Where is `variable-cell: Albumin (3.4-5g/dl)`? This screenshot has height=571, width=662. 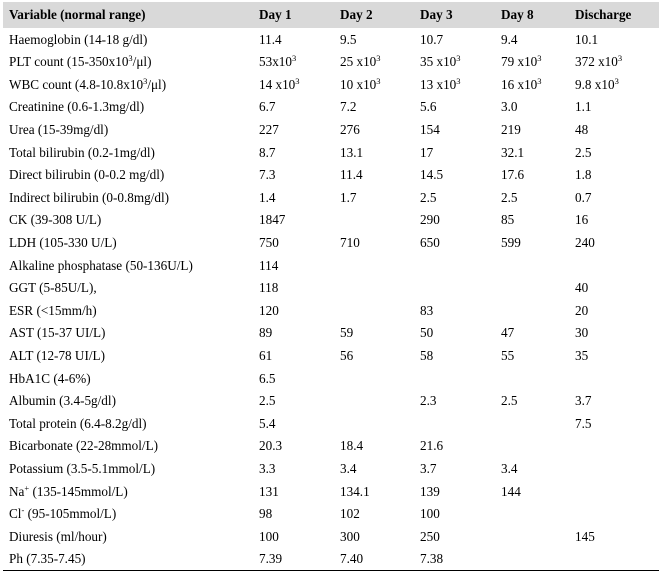
variable-cell: Albumin (3.4-5g/dl) is located at coordinates (62, 401).